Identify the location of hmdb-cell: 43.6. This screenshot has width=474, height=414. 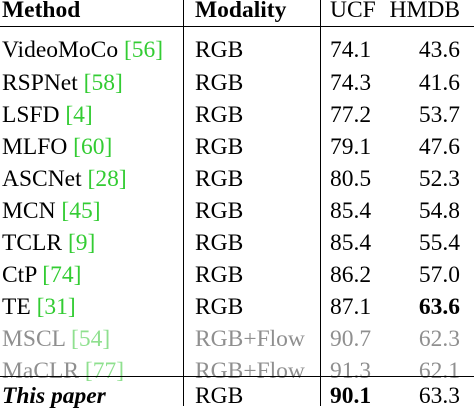
(439, 50).